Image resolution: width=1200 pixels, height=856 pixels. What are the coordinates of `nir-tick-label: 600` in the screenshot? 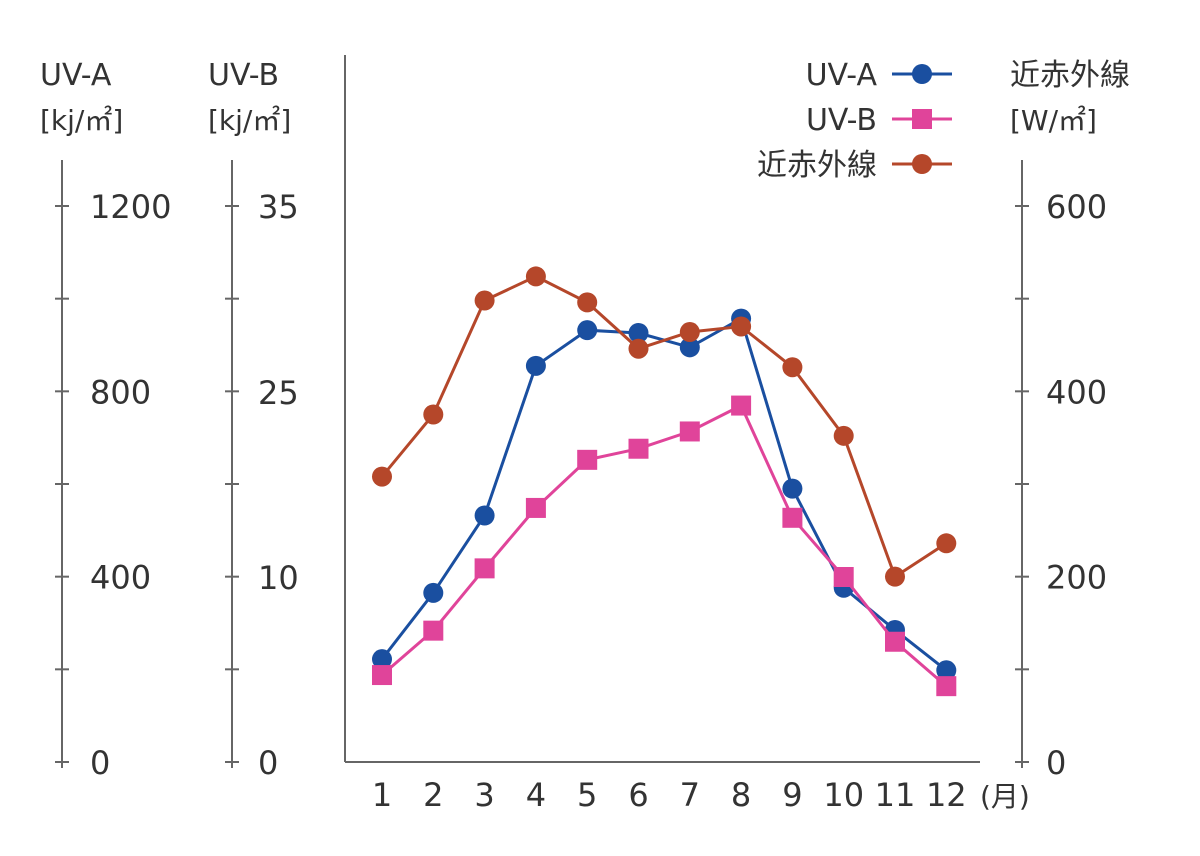 It's located at (1076, 207).